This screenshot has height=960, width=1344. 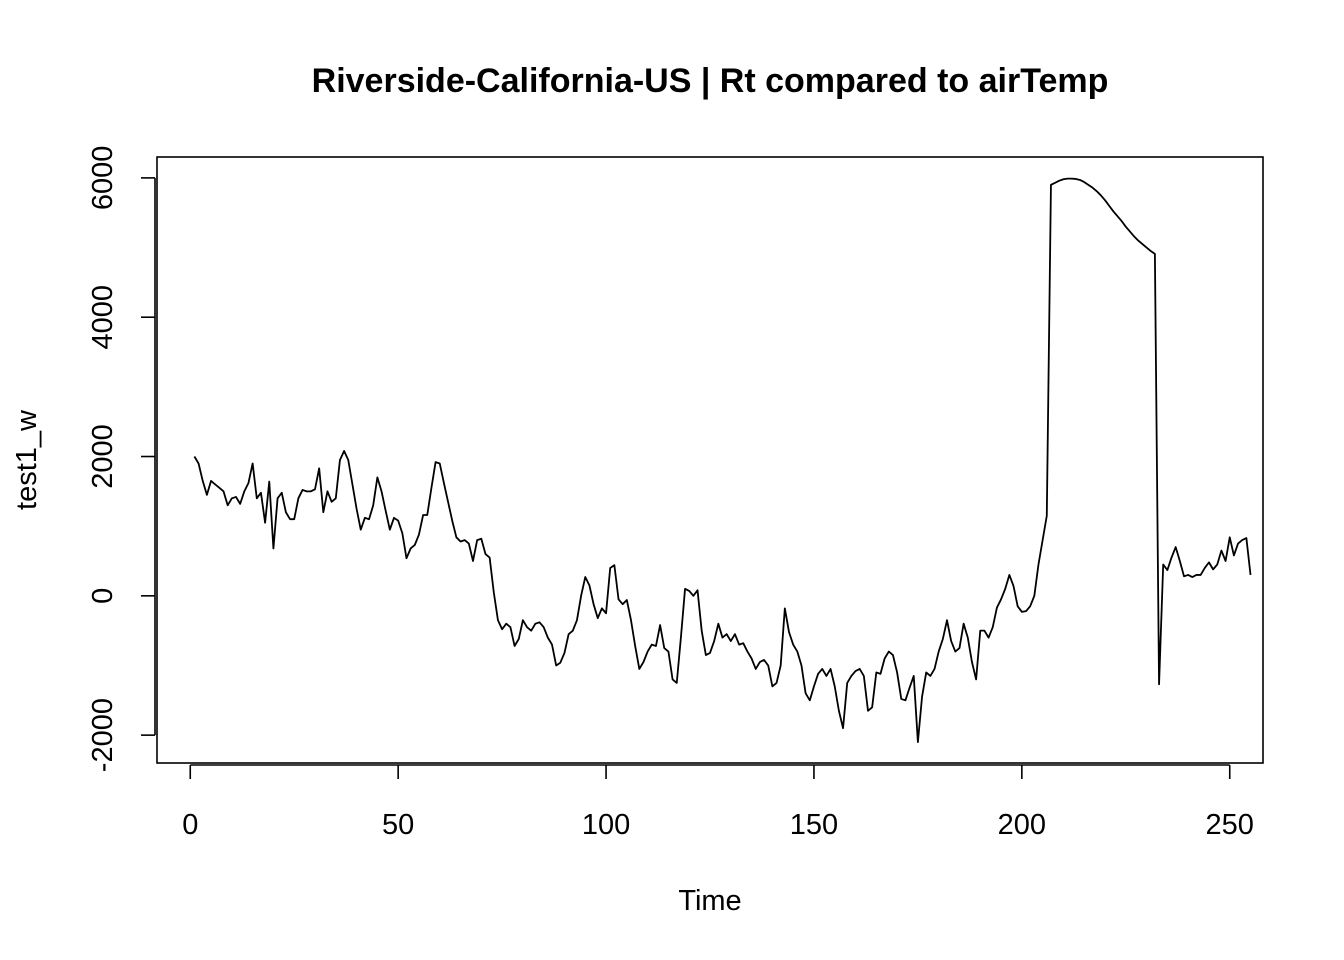 What do you see at coordinates (27, 459) in the screenshot?
I see `y-axis-label: test1_w` at bounding box center [27, 459].